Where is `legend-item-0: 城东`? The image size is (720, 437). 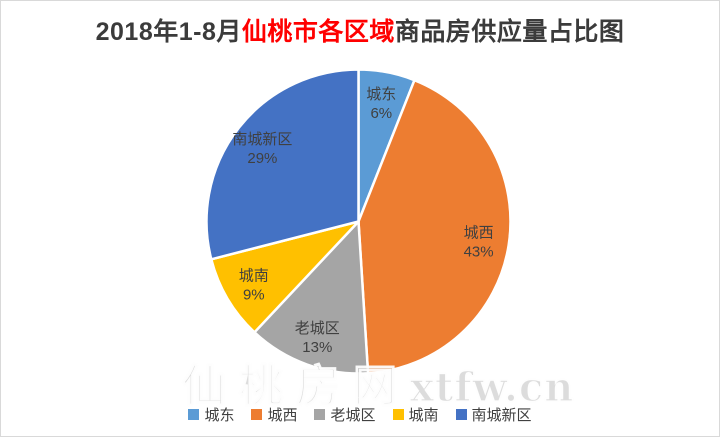 legend-item-0: 城东 is located at coordinates (211, 414).